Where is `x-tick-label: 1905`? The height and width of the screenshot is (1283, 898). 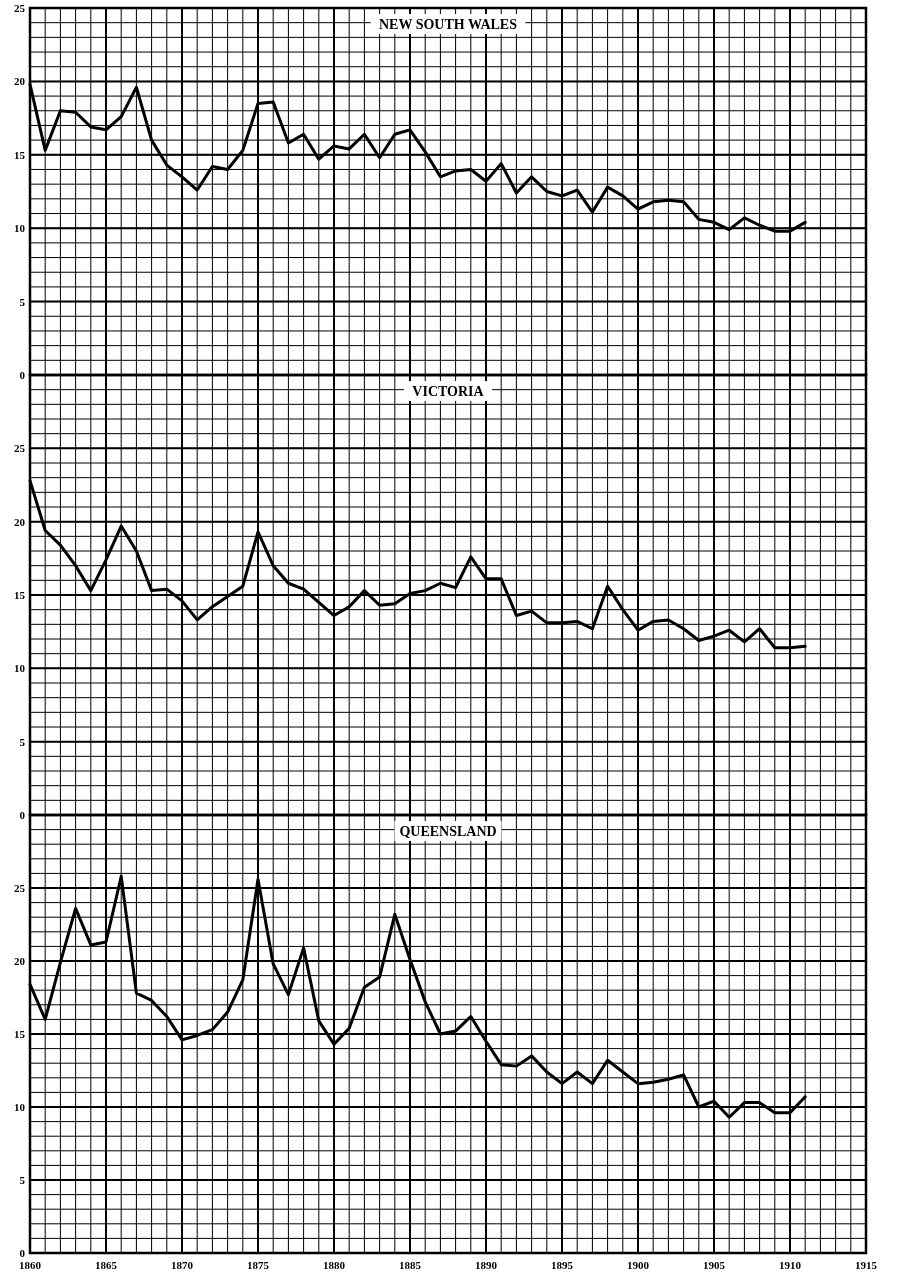
x-tick-label: 1905 is located at coordinates (714, 1265).